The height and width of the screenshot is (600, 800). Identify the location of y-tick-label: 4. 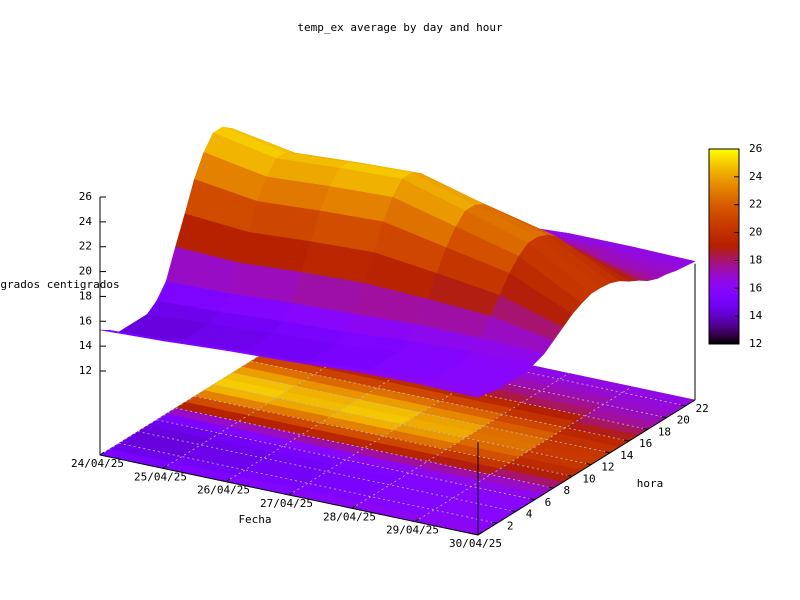
(529, 514).